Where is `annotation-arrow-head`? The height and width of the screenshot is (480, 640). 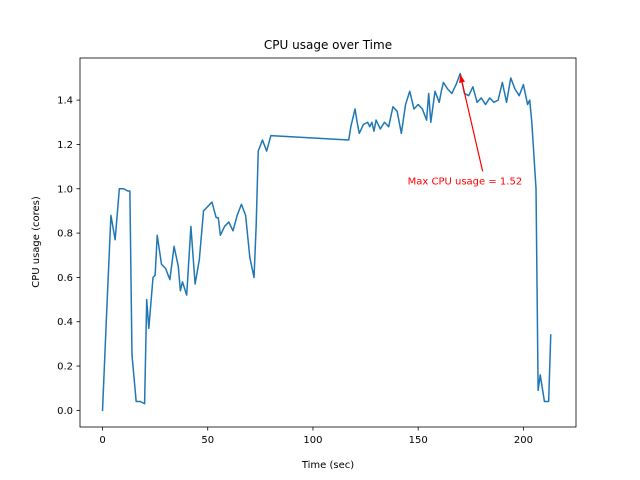
annotation-arrow-head is located at coordinates (462, 78).